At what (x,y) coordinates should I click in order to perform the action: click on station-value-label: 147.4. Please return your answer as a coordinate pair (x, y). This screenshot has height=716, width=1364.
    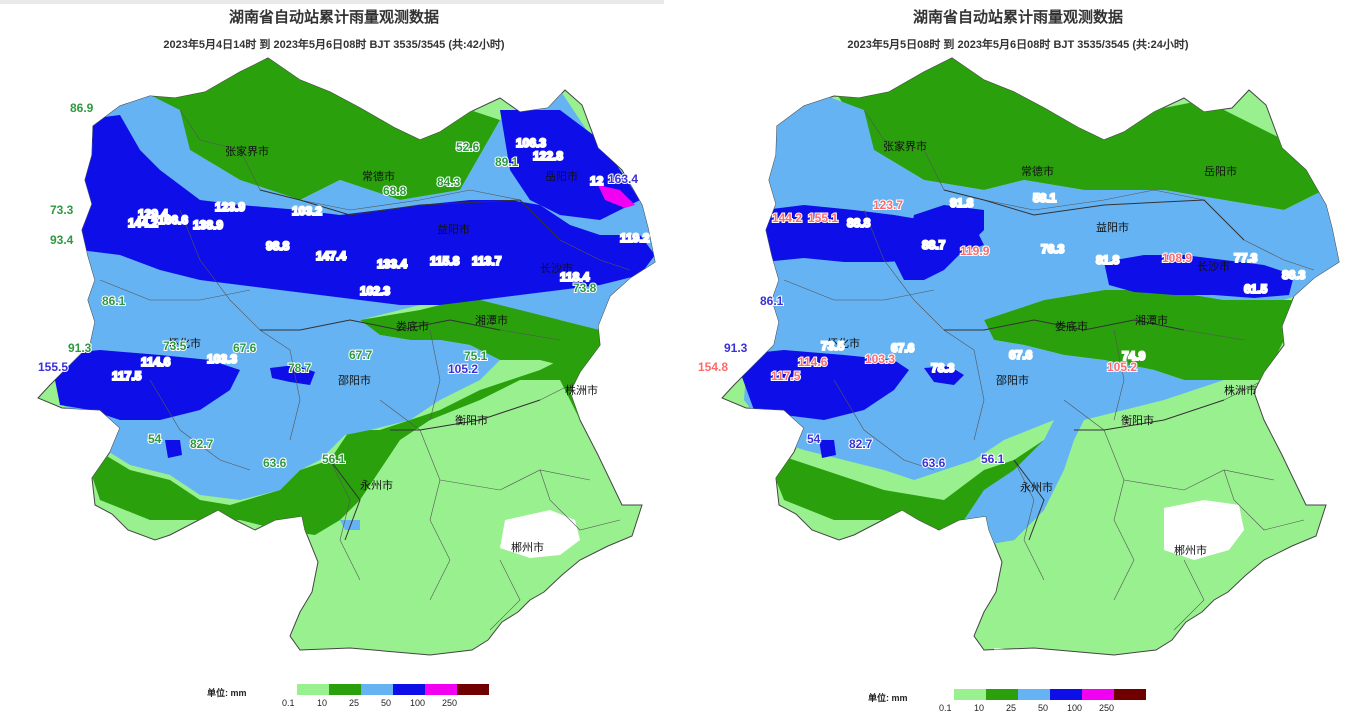
    Looking at the image, I should click on (331, 256).